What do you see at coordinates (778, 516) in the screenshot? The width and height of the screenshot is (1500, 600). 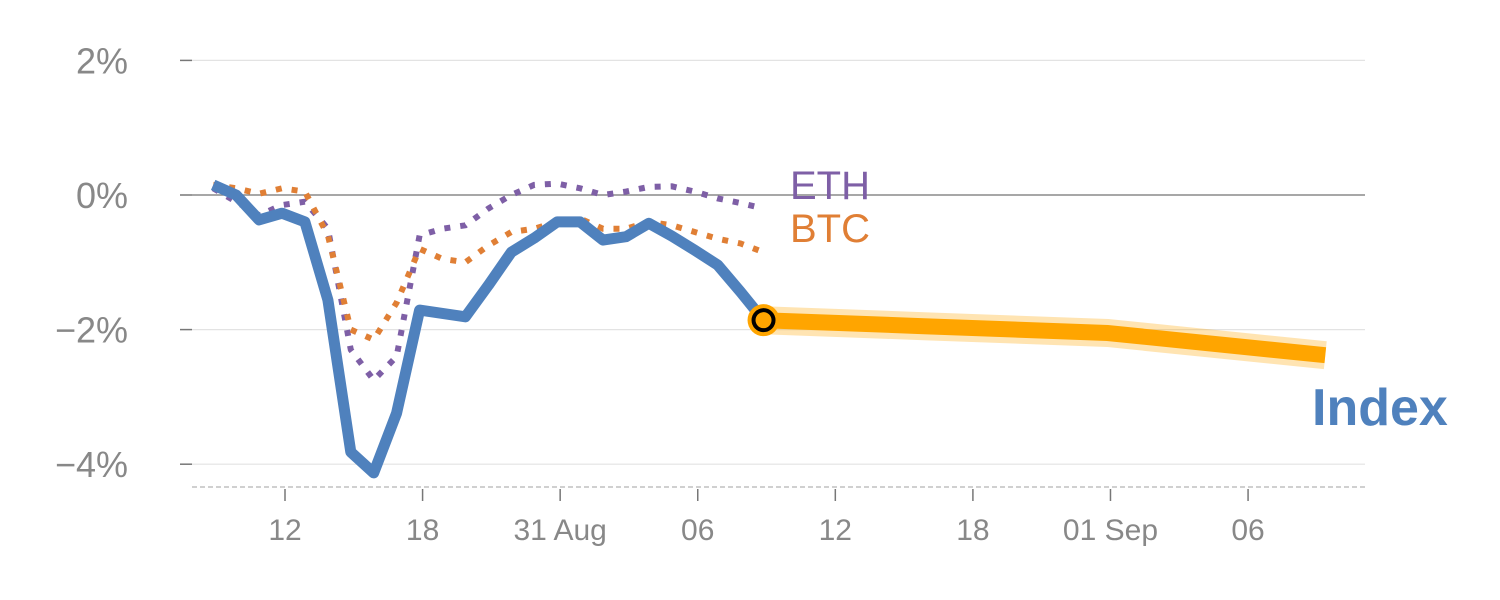 I see `x-axis: 12 18 31 Aug 06 12 18 01 Sep 06` at bounding box center [778, 516].